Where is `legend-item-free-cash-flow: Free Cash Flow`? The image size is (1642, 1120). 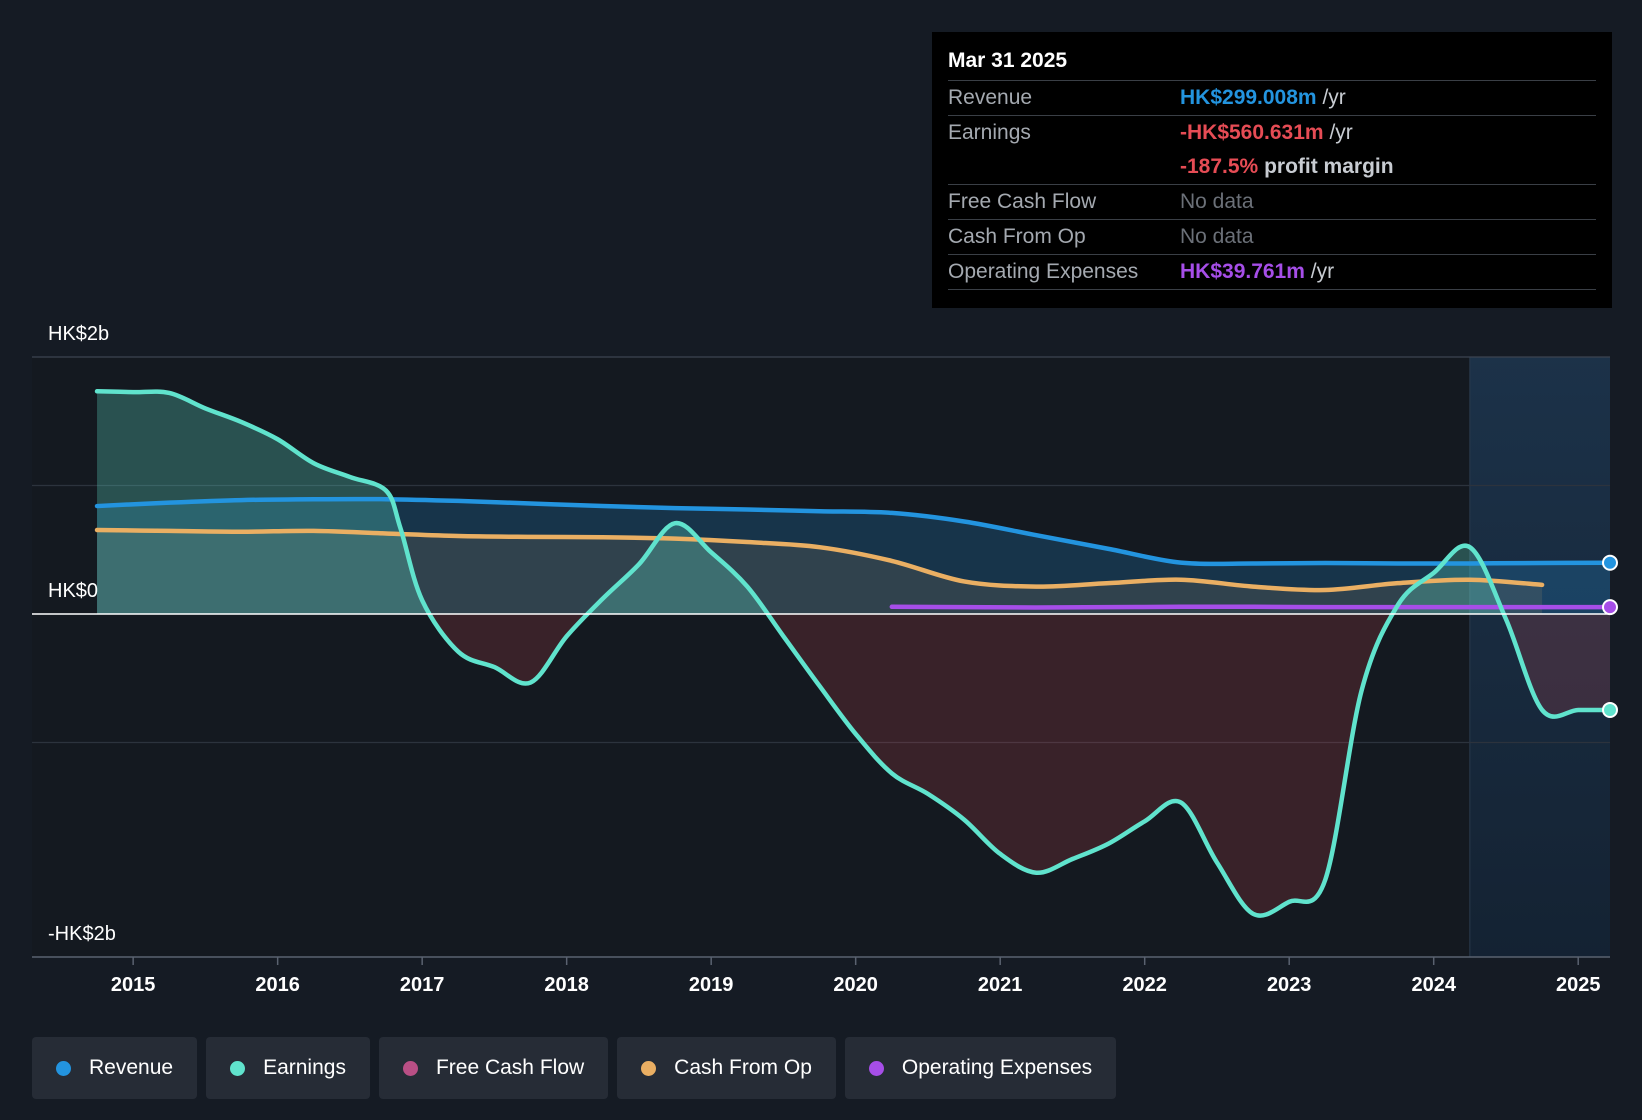 legend-item-free-cash-flow: Free Cash Flow is located at coordinates (493, 1068).